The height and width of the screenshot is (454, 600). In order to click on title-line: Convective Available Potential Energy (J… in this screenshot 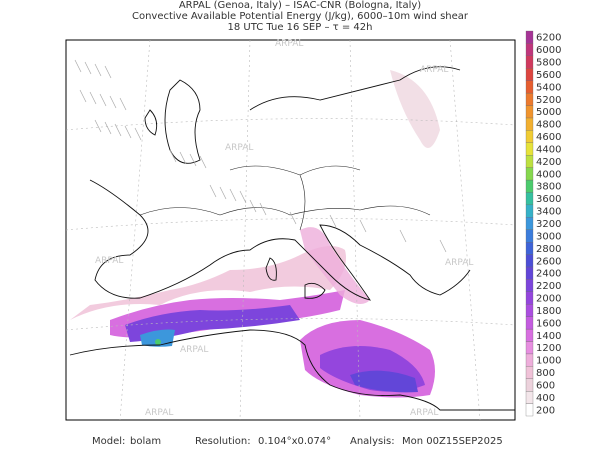, I will do `click(300, 16)`.